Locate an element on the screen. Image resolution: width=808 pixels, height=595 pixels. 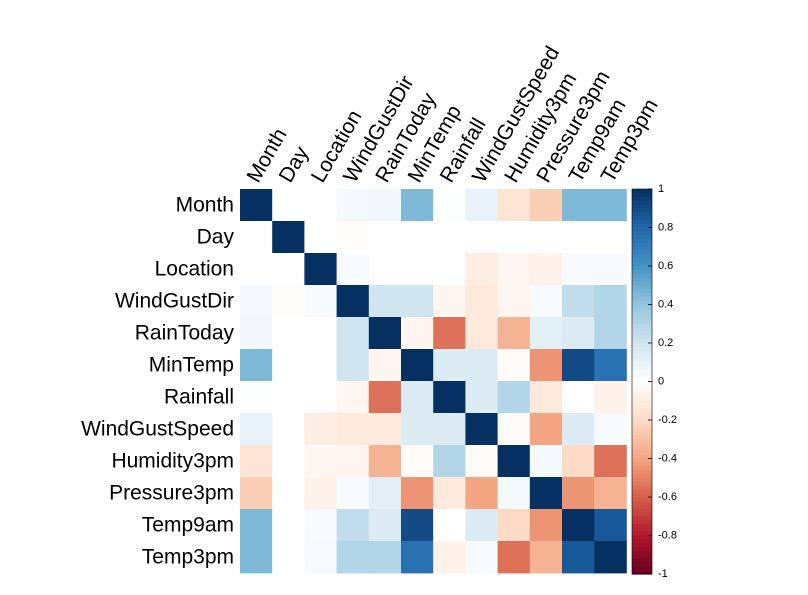
colorbar-tick-label: -0.8 is located at coordinates (667, 536).